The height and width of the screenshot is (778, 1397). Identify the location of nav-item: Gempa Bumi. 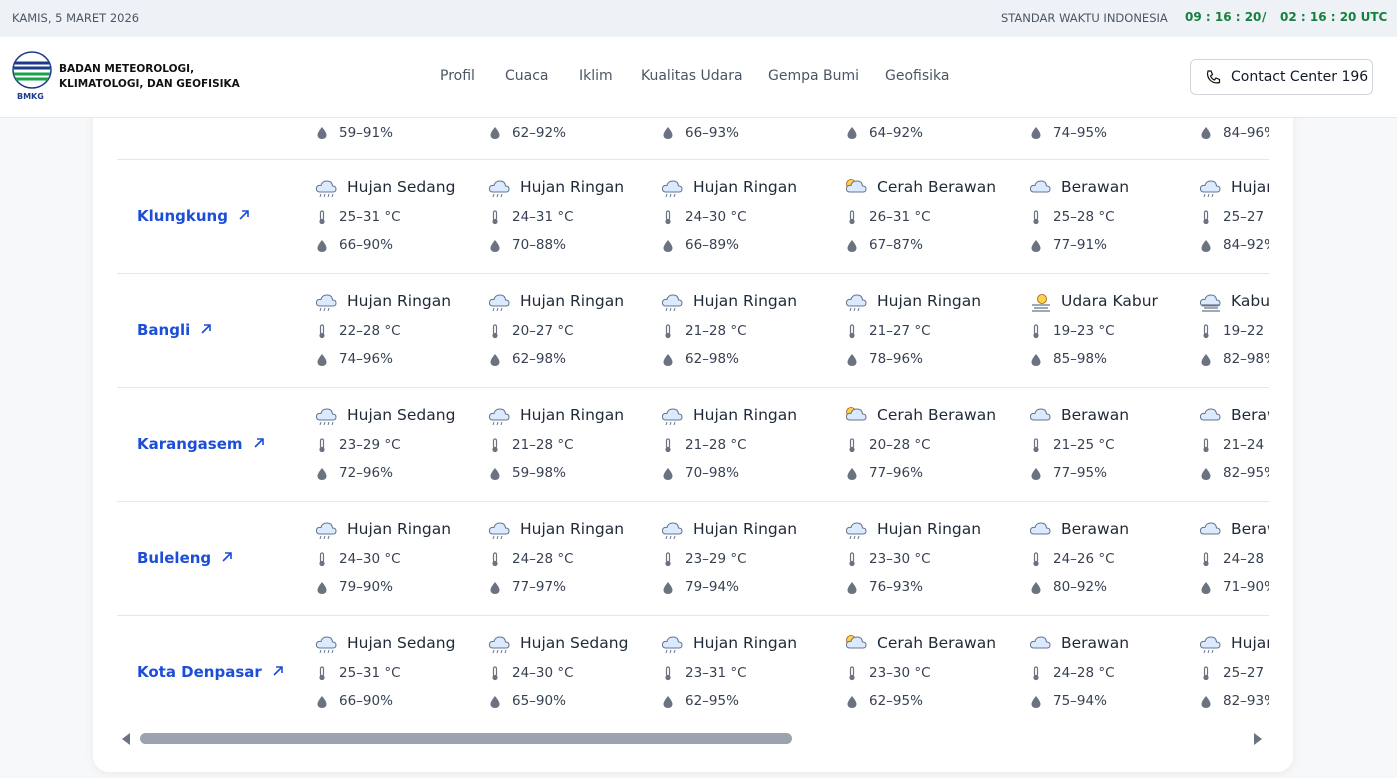
(814, 76).